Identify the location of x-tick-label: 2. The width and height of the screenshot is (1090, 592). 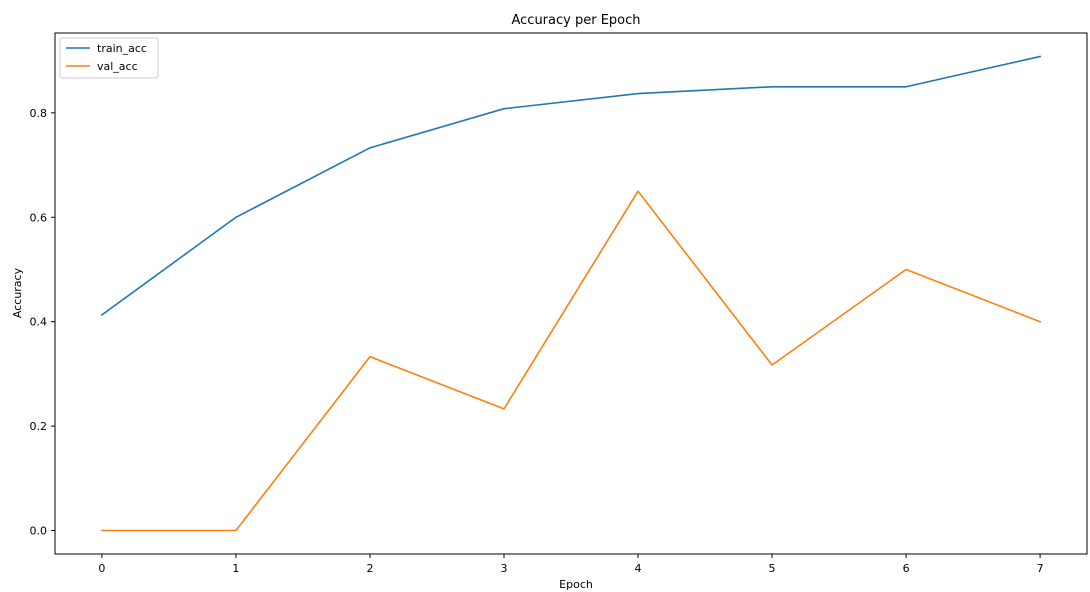
(369, 568).